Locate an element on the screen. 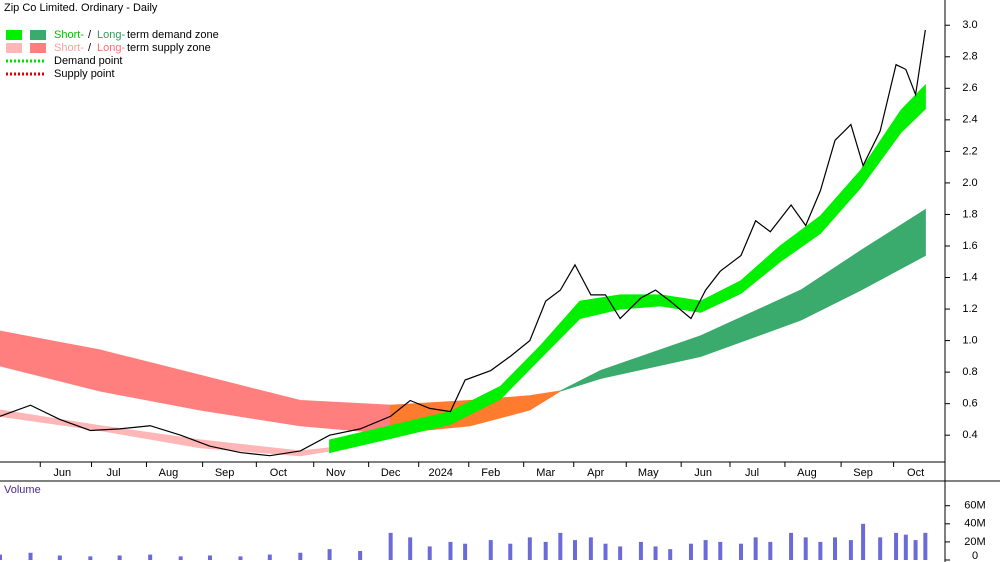  legend-text: Supply point is located at coordinates (84, 74).